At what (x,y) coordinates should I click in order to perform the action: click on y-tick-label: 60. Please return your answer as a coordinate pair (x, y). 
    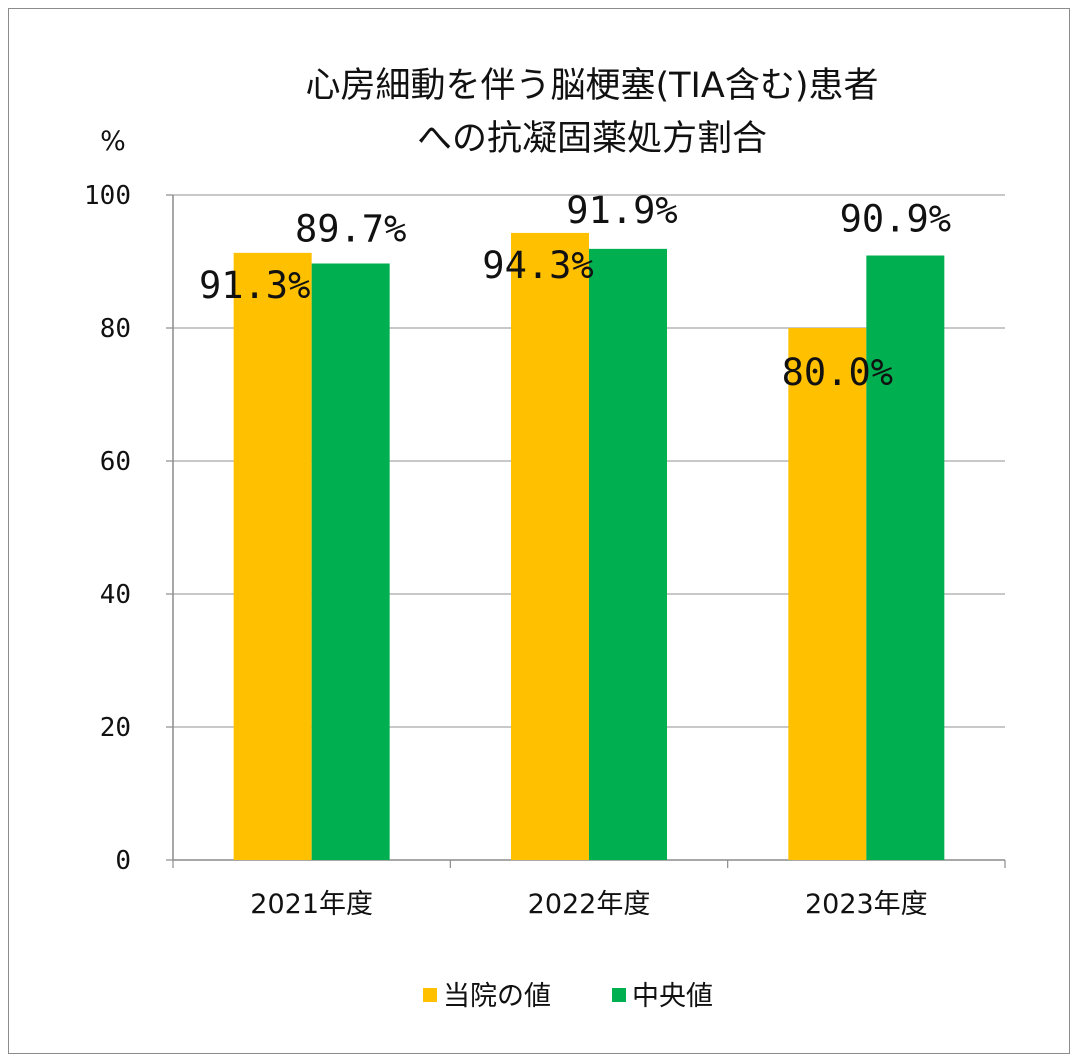
    Looking at the image, I should click on (115, 462).